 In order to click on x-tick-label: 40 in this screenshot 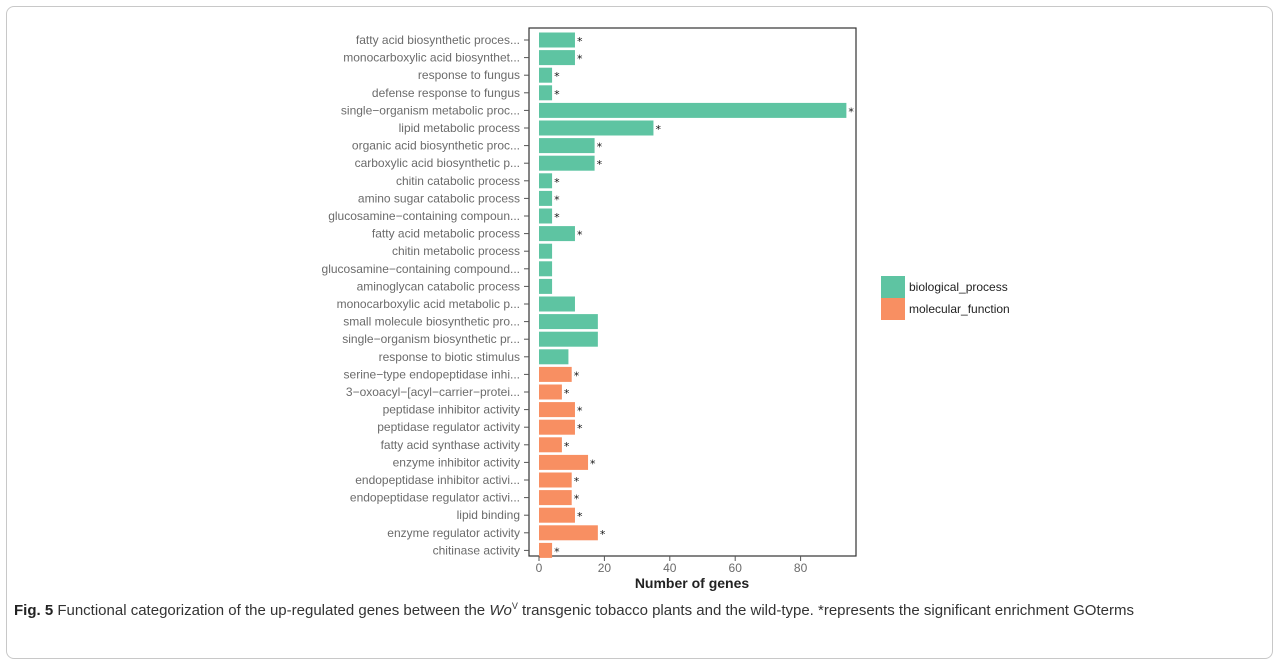, I will do `click(670, 568)`.